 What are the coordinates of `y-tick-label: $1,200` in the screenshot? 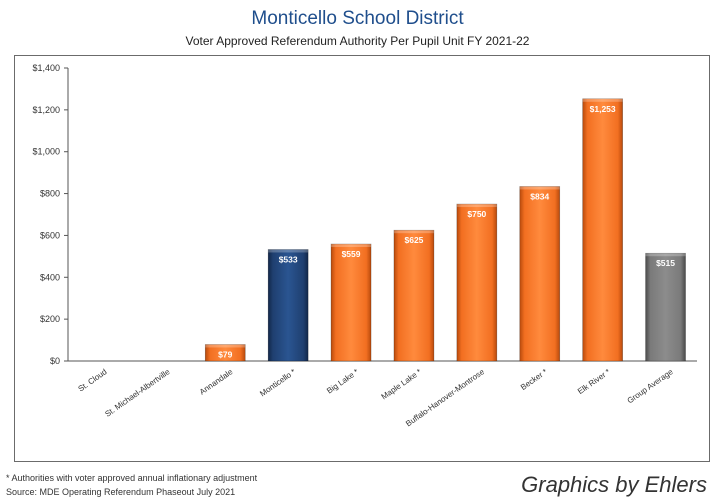 It's located at (46, 110).